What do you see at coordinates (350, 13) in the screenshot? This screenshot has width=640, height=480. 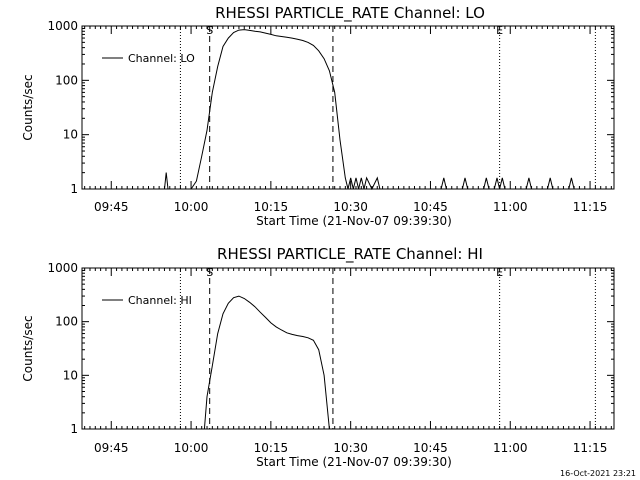 I see `chart-title: RHESSI PARTICLE_RATE Channel: LO` at bounding box center [350, 13].